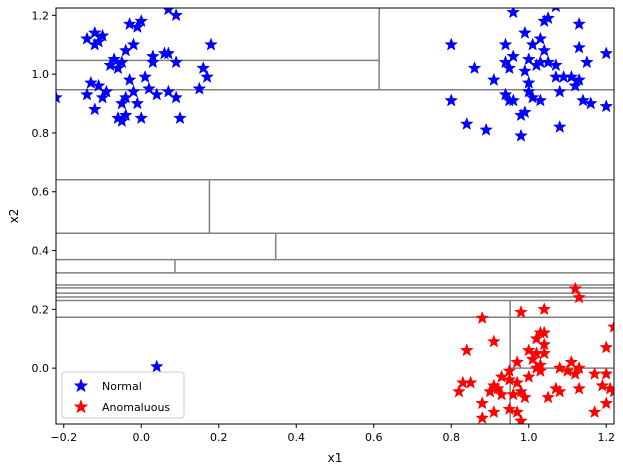 The image size is (623, 473). What do you see at coordinates (335, 458) in the screenshot?
I see `x-axis-label: x1` at bounding box center [335, 458].